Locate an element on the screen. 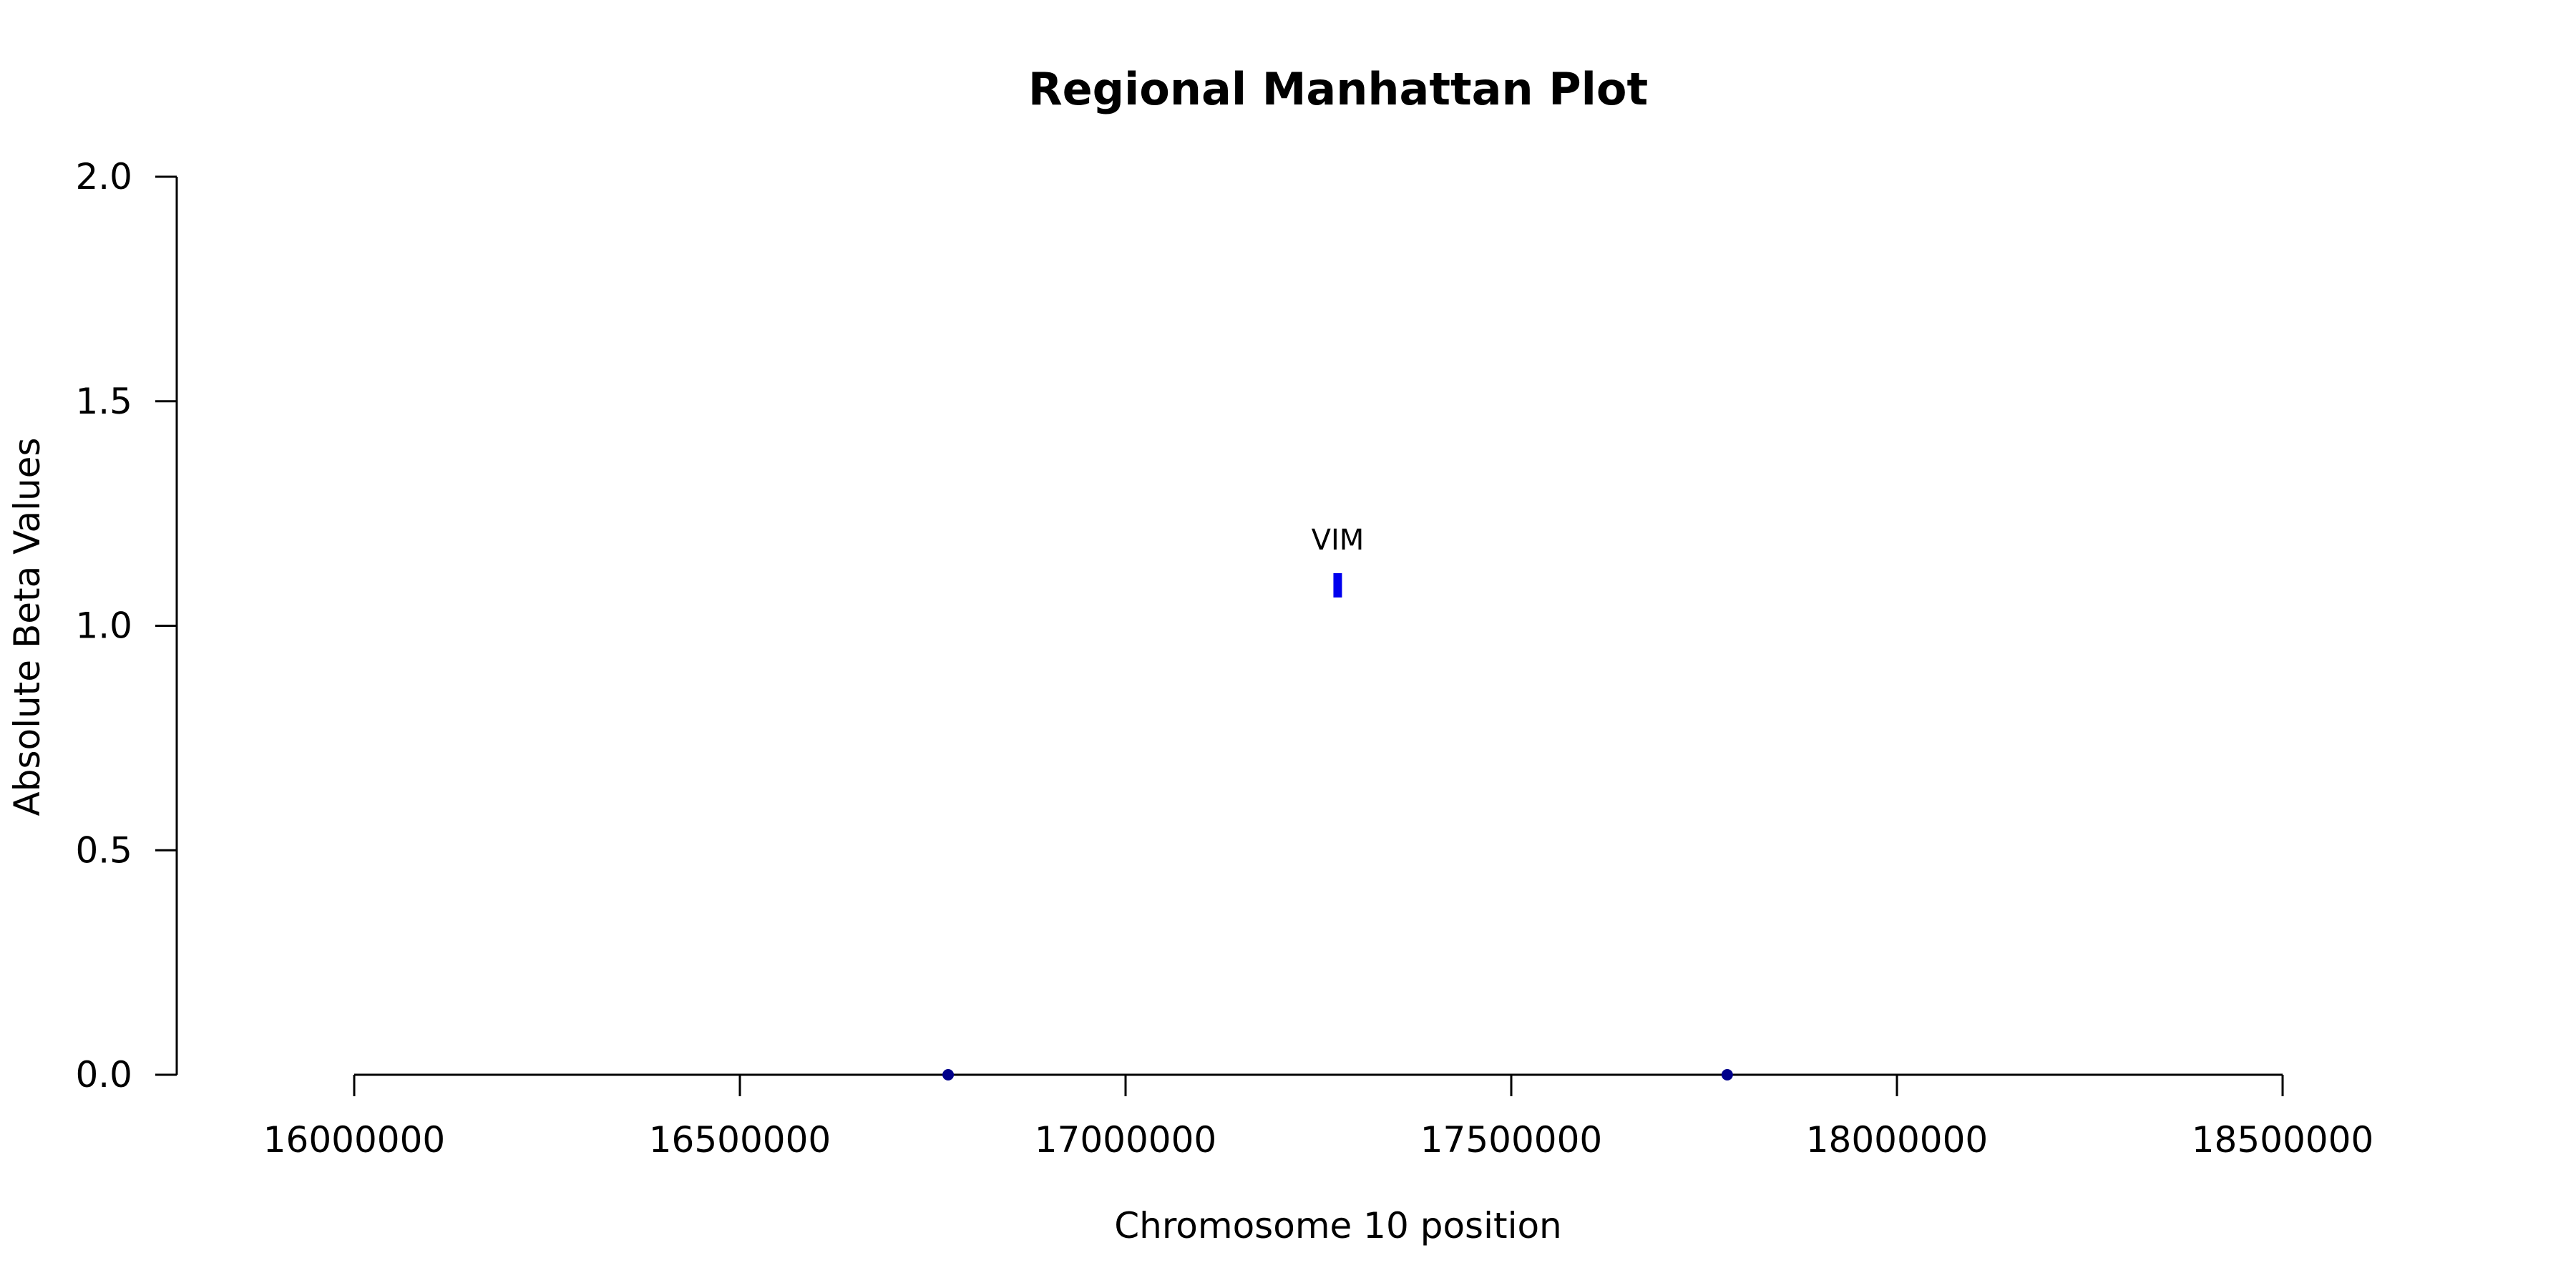 This screenshot has width=2576, height=1288. y-tick-label: 0.0 is located at coordinates (103, 1075).